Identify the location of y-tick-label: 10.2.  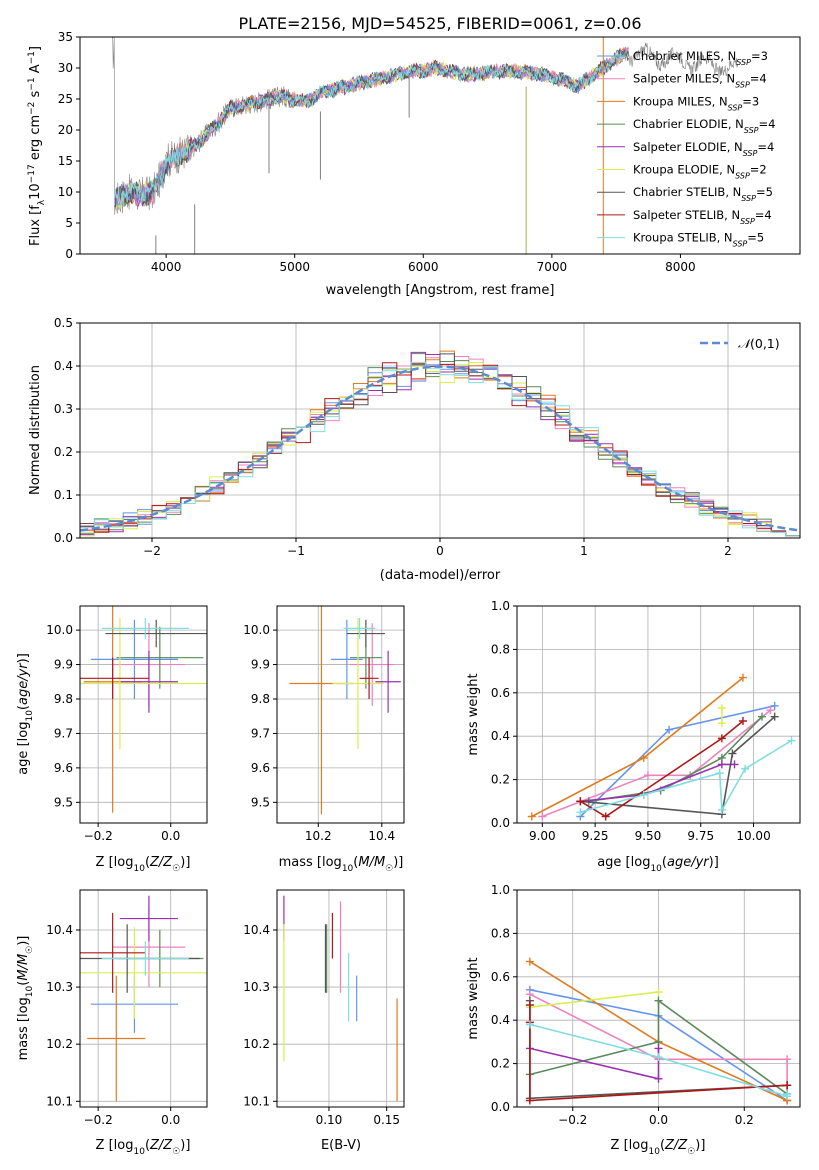
(256, 1044).